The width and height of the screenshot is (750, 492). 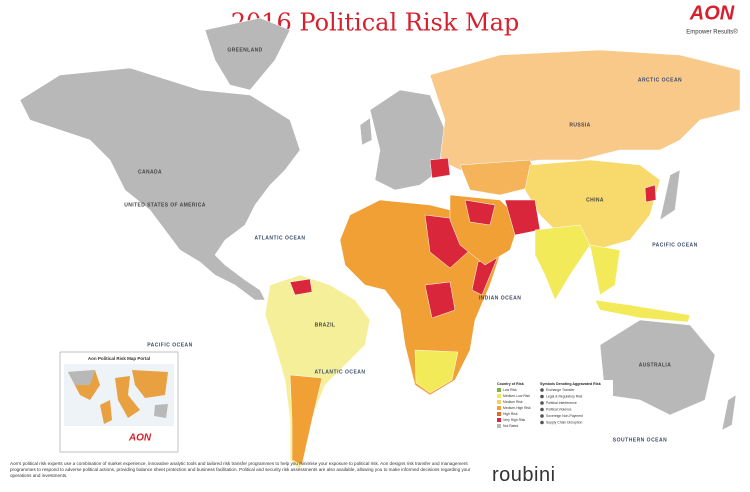 What do you see at coordinates (247, 54) in the screenshot?
I see `greenland` at bounding box center [247, 54].